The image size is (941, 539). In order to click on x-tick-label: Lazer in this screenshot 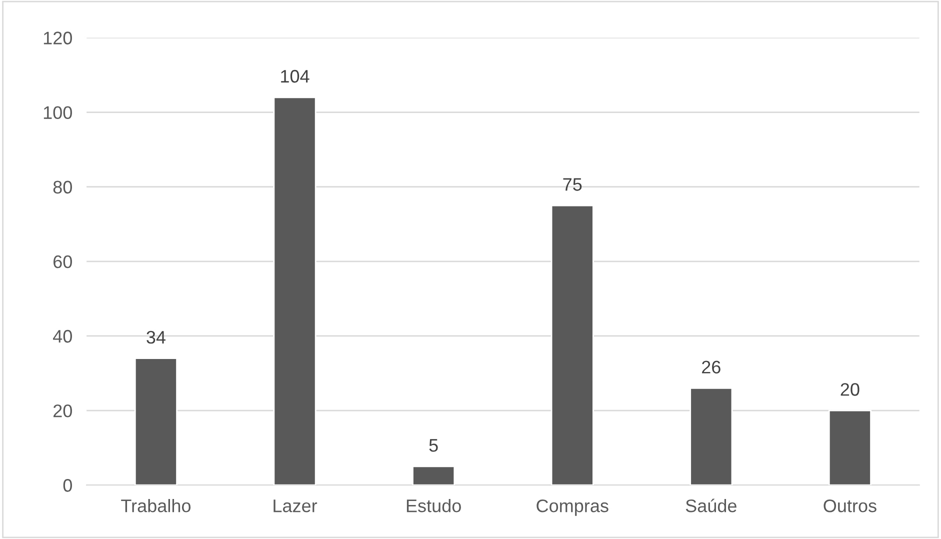, I will do `click(296, 506)`.